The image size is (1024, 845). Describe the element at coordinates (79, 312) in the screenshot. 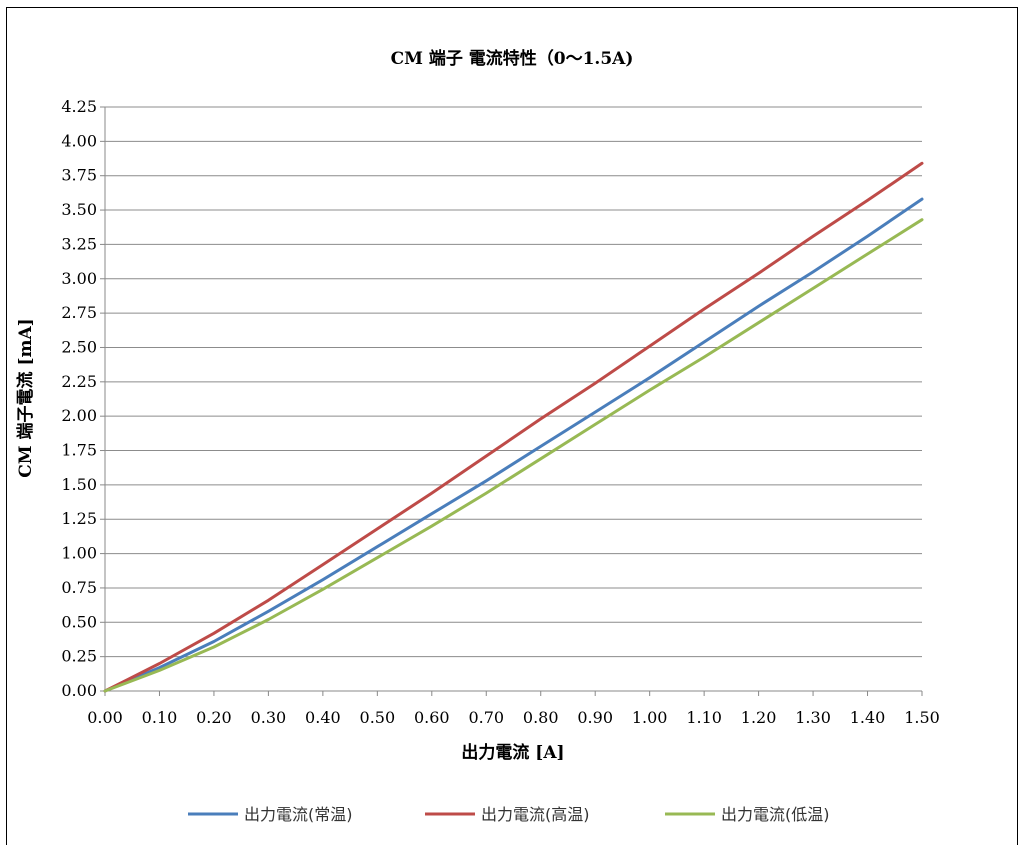

I see `y-tick-label: 2.75` at that location.